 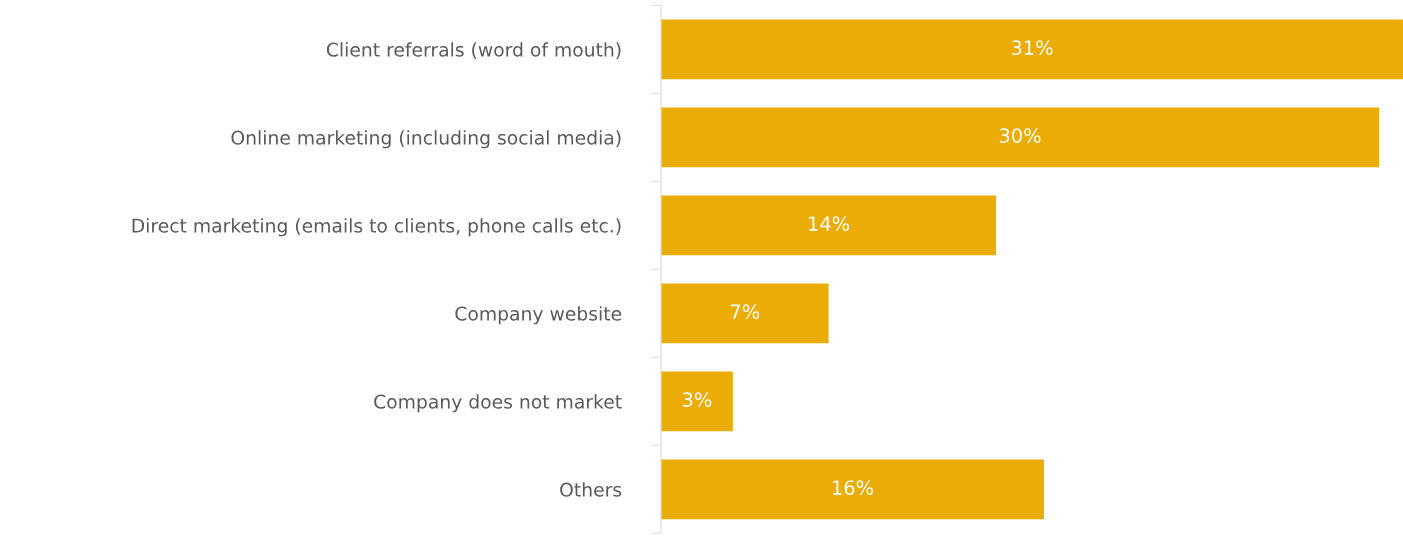 I want to click on y-tick-label: Others, so click(x=591, y=489).